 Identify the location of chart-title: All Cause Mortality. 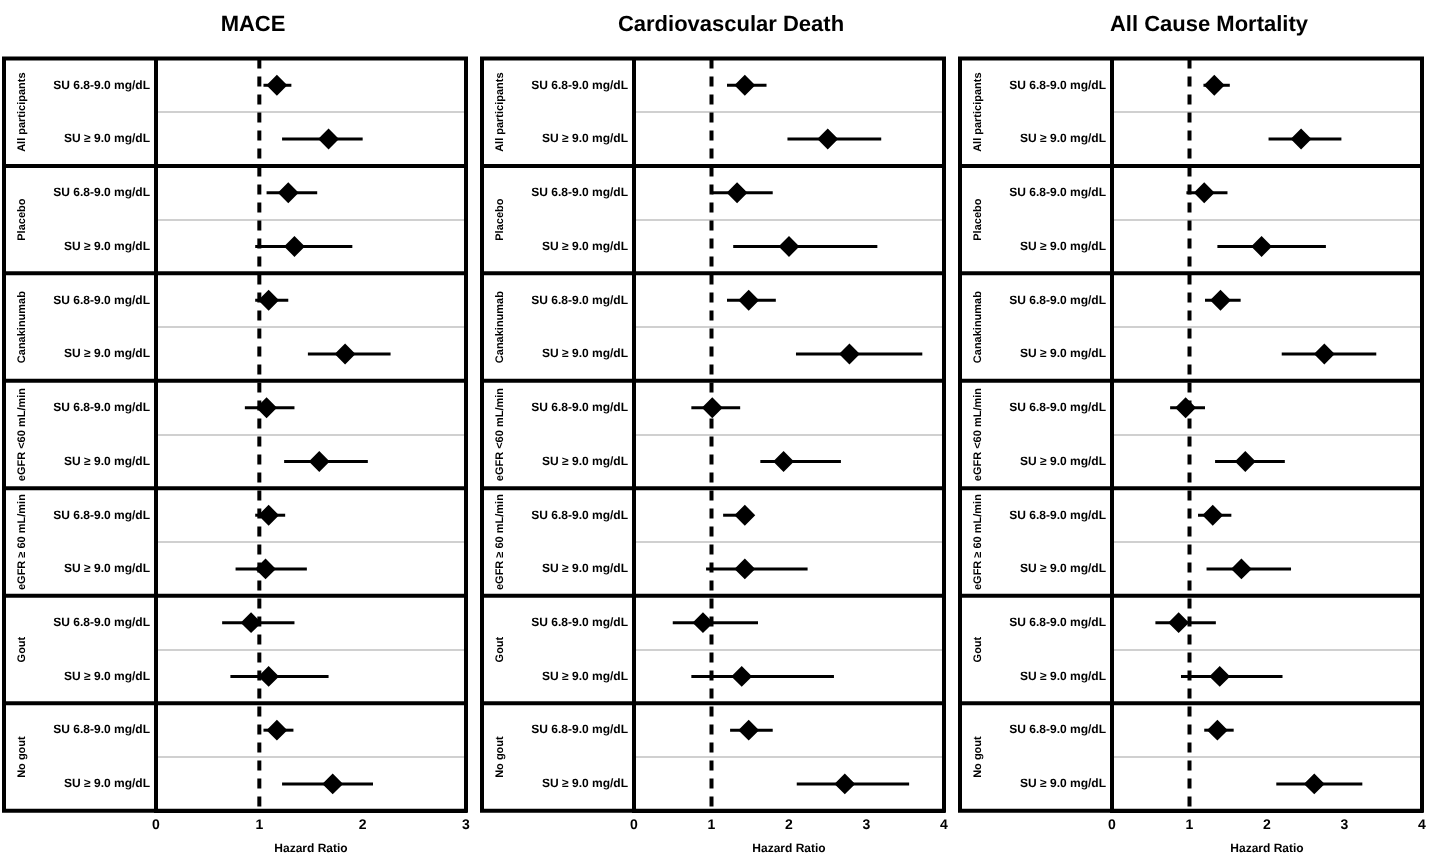
(1209, 25).